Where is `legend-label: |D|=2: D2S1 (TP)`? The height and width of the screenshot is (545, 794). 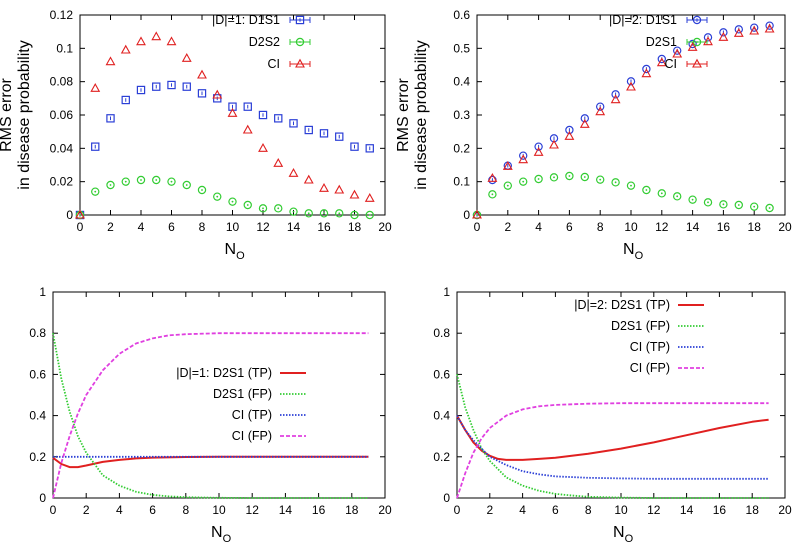 legend-label: |D|=2: D2S1 (TP) is located at coordinates (622, 305).